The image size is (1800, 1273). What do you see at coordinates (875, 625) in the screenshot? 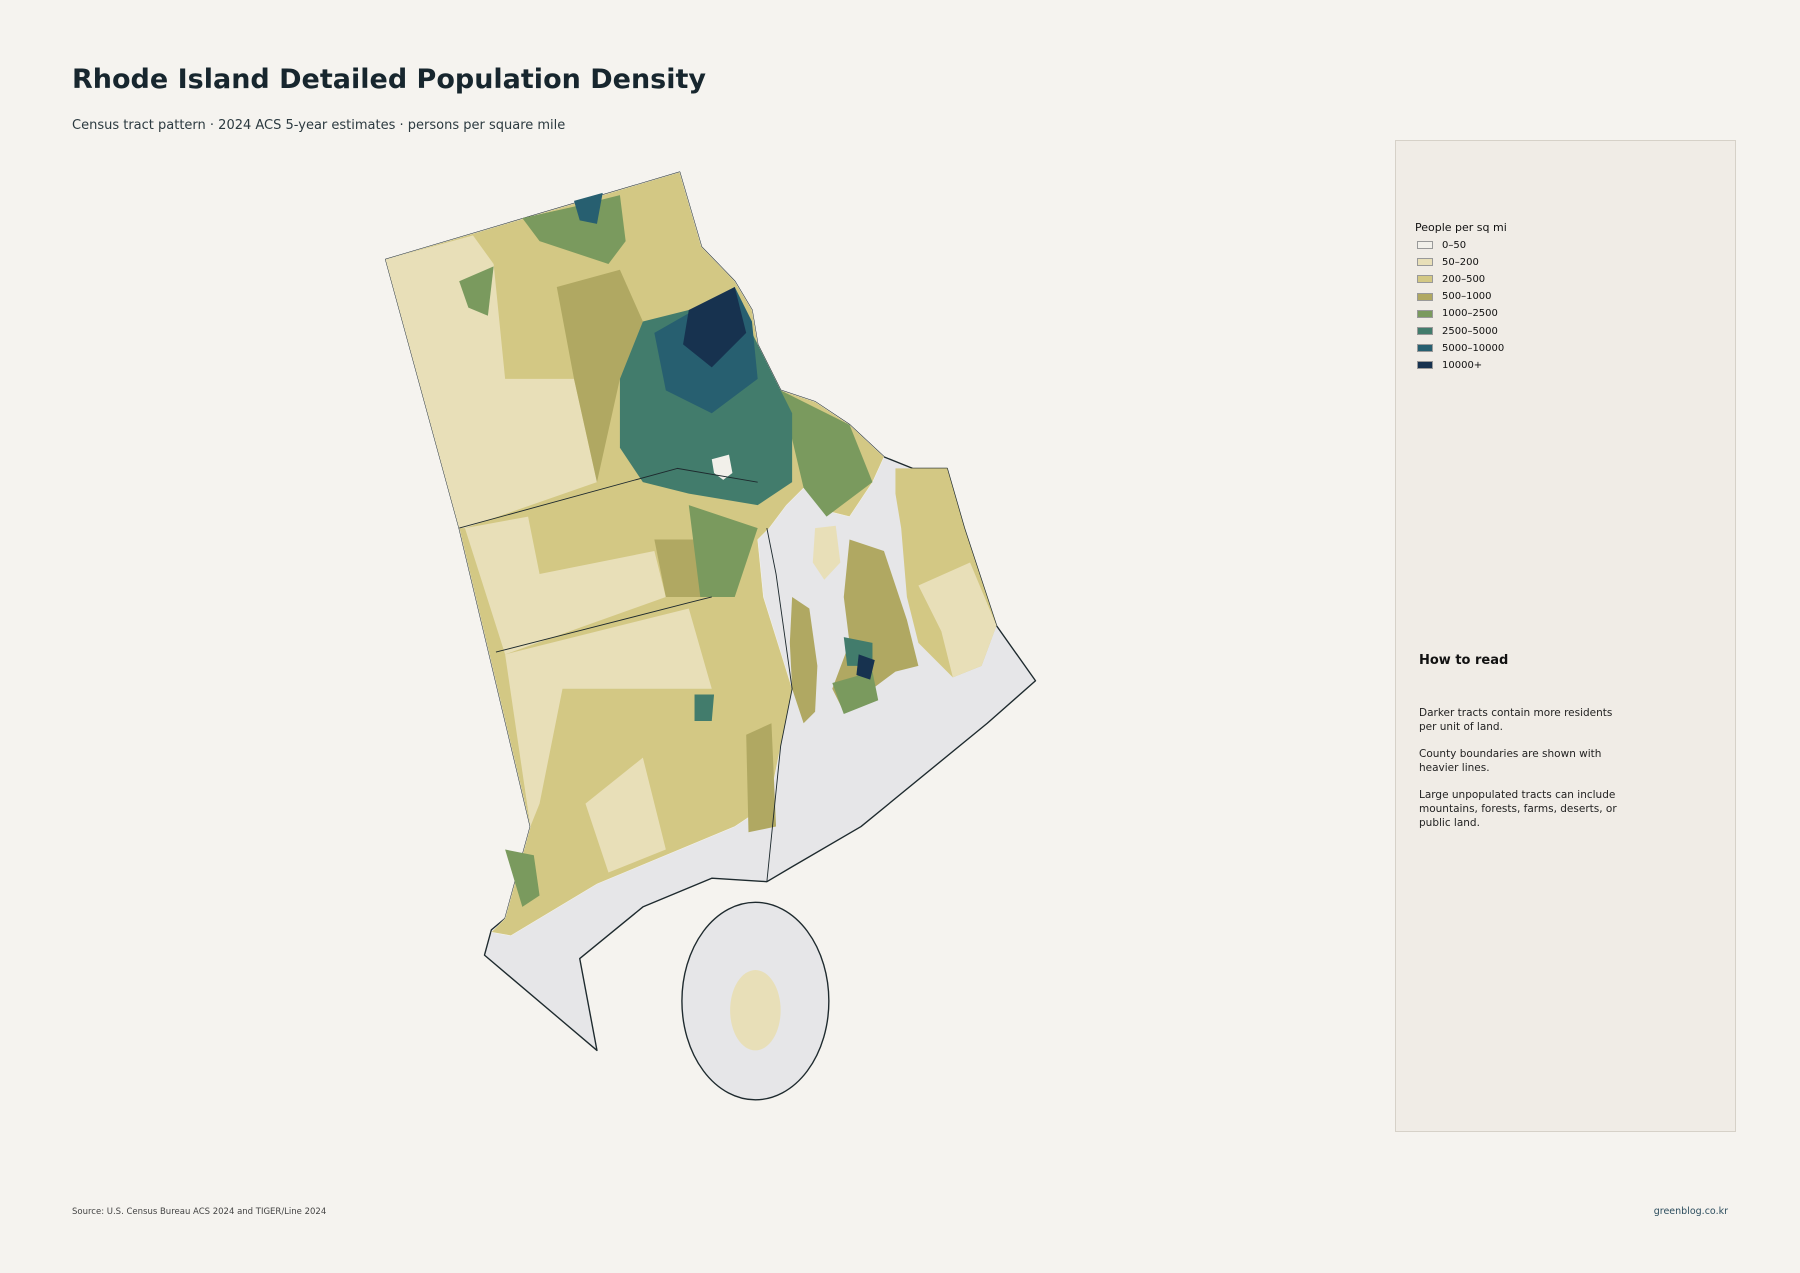
I see `aquidneck` at bounding box center [875, 625].